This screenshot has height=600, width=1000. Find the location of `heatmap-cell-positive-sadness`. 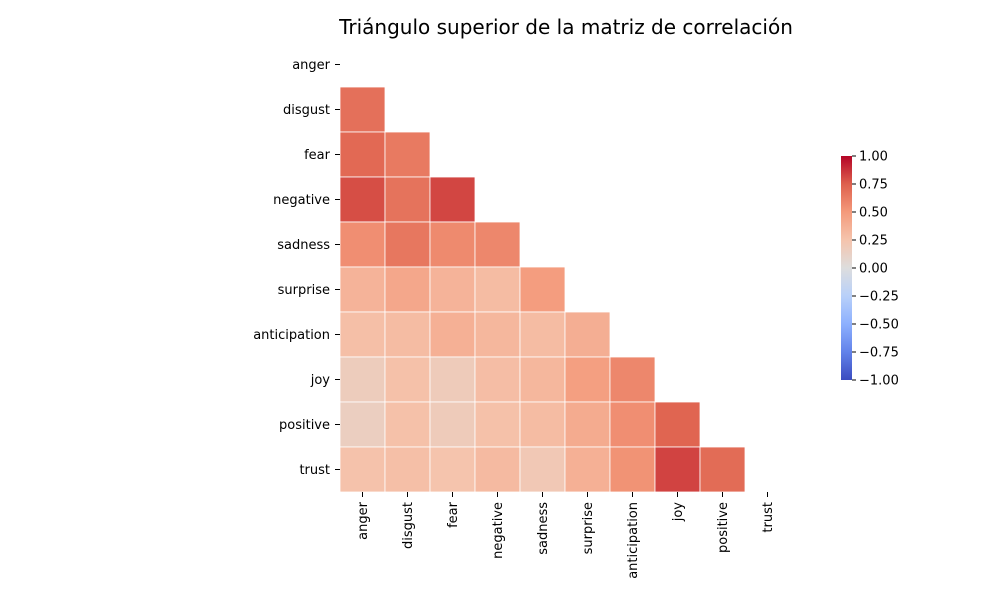

heatmap-cell-positive-sadness is located at coordinates (542, 424).